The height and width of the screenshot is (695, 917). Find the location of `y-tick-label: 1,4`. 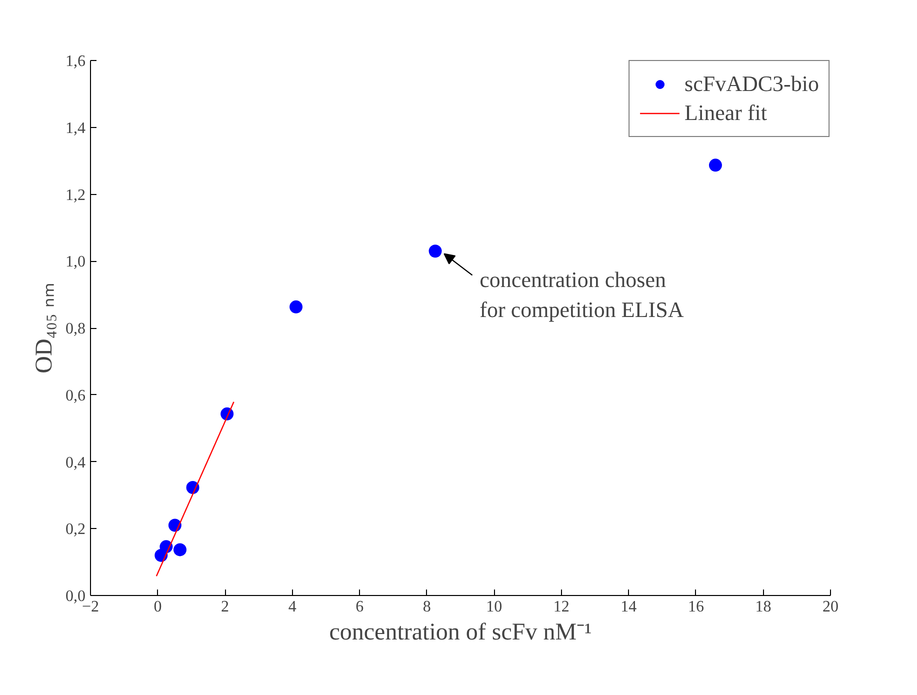

y-tick-label: 1,4 is located at coordinates (76, 128).